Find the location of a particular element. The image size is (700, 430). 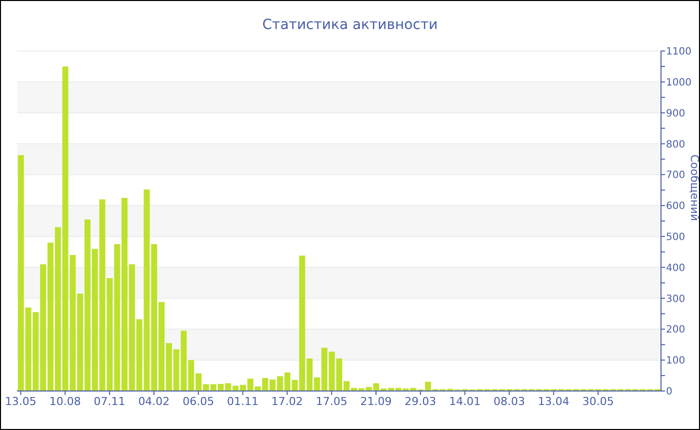

chart-title: Статистика активности is located at coordinates (350, 25).